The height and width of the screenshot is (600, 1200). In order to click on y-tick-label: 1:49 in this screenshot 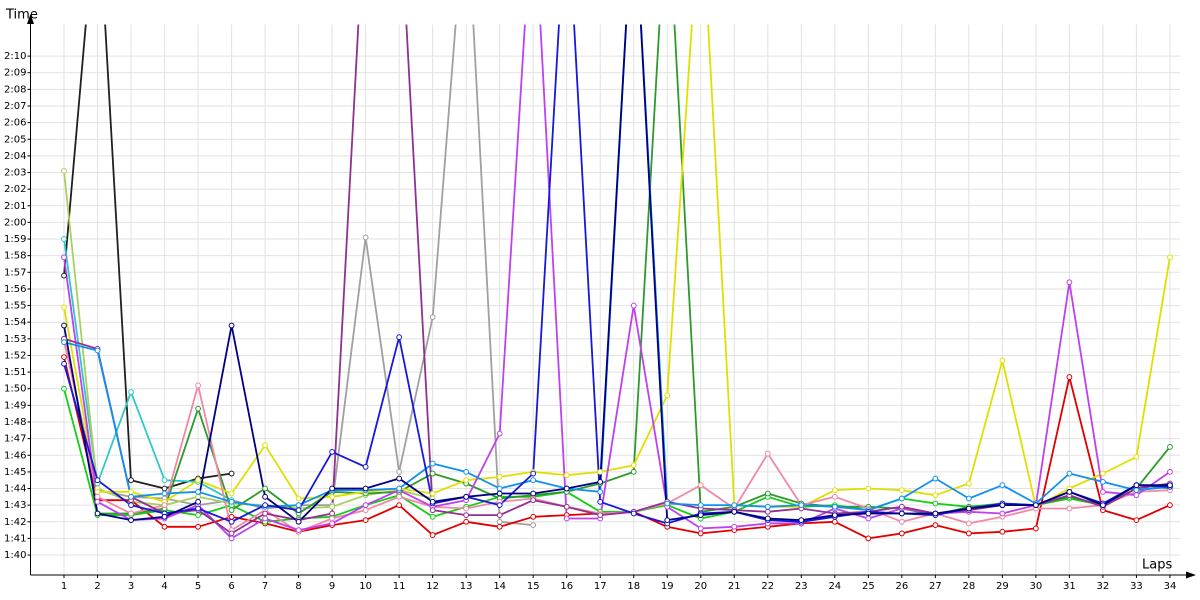, I will do `click(15, 405)`.